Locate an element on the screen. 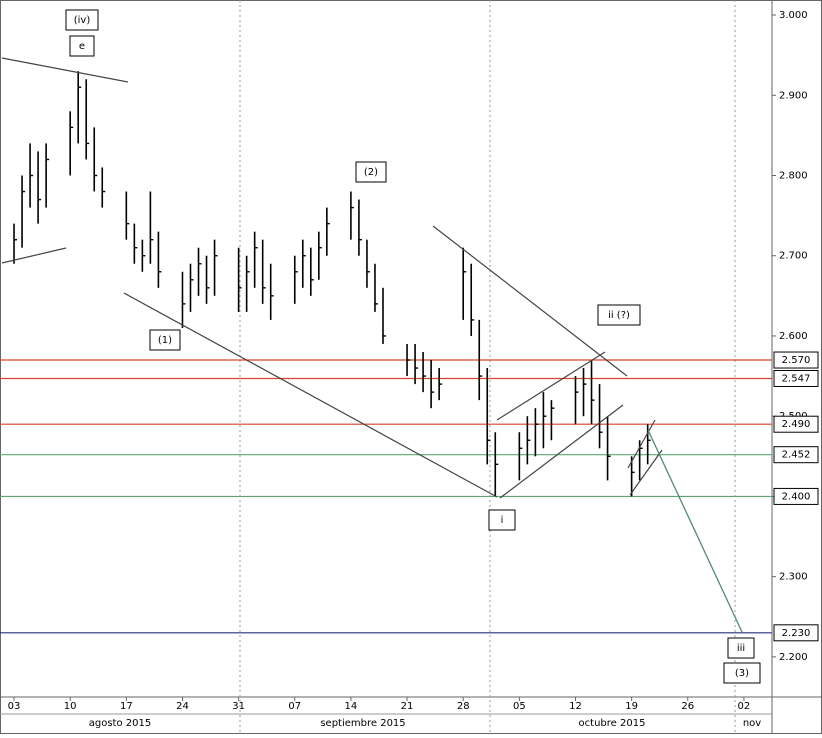  level-label: 2.547 is located at coordinates (796, 378).